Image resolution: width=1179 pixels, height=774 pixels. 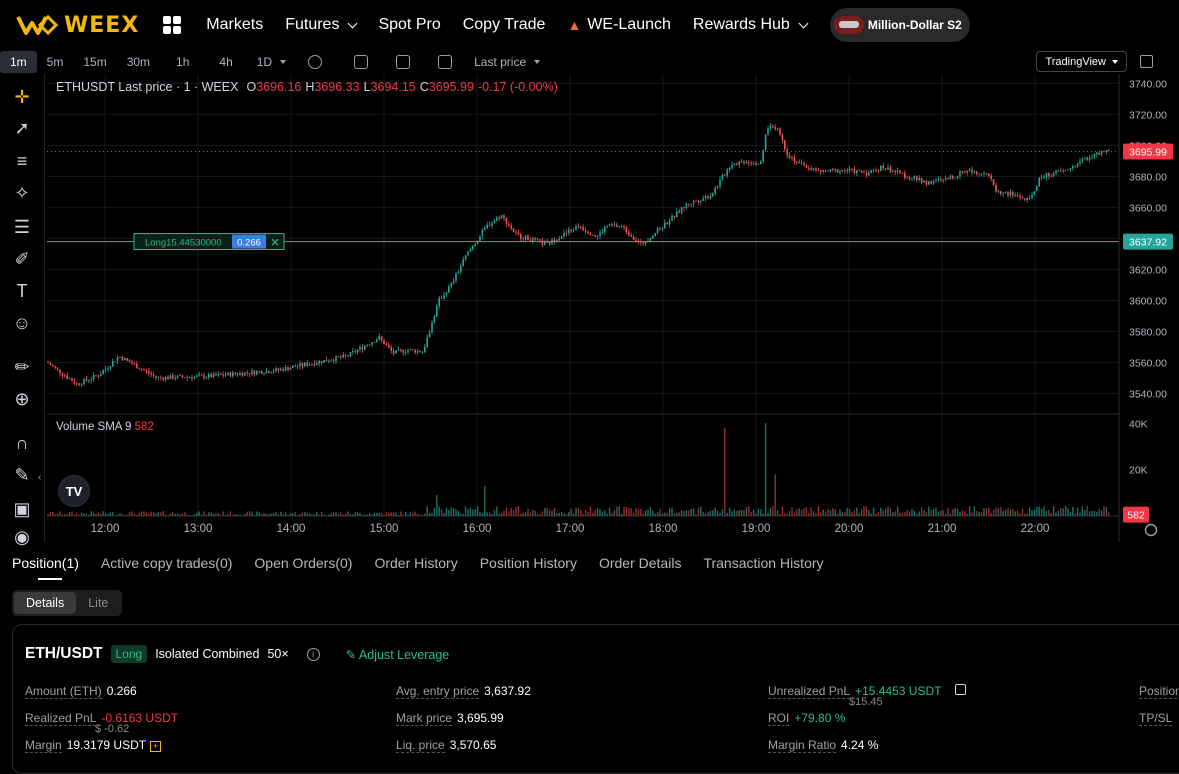 What do you see at coordinates (234, 25) in the screenshot?
I see `nav-markets: Markets` at bounding box center [234, 25].